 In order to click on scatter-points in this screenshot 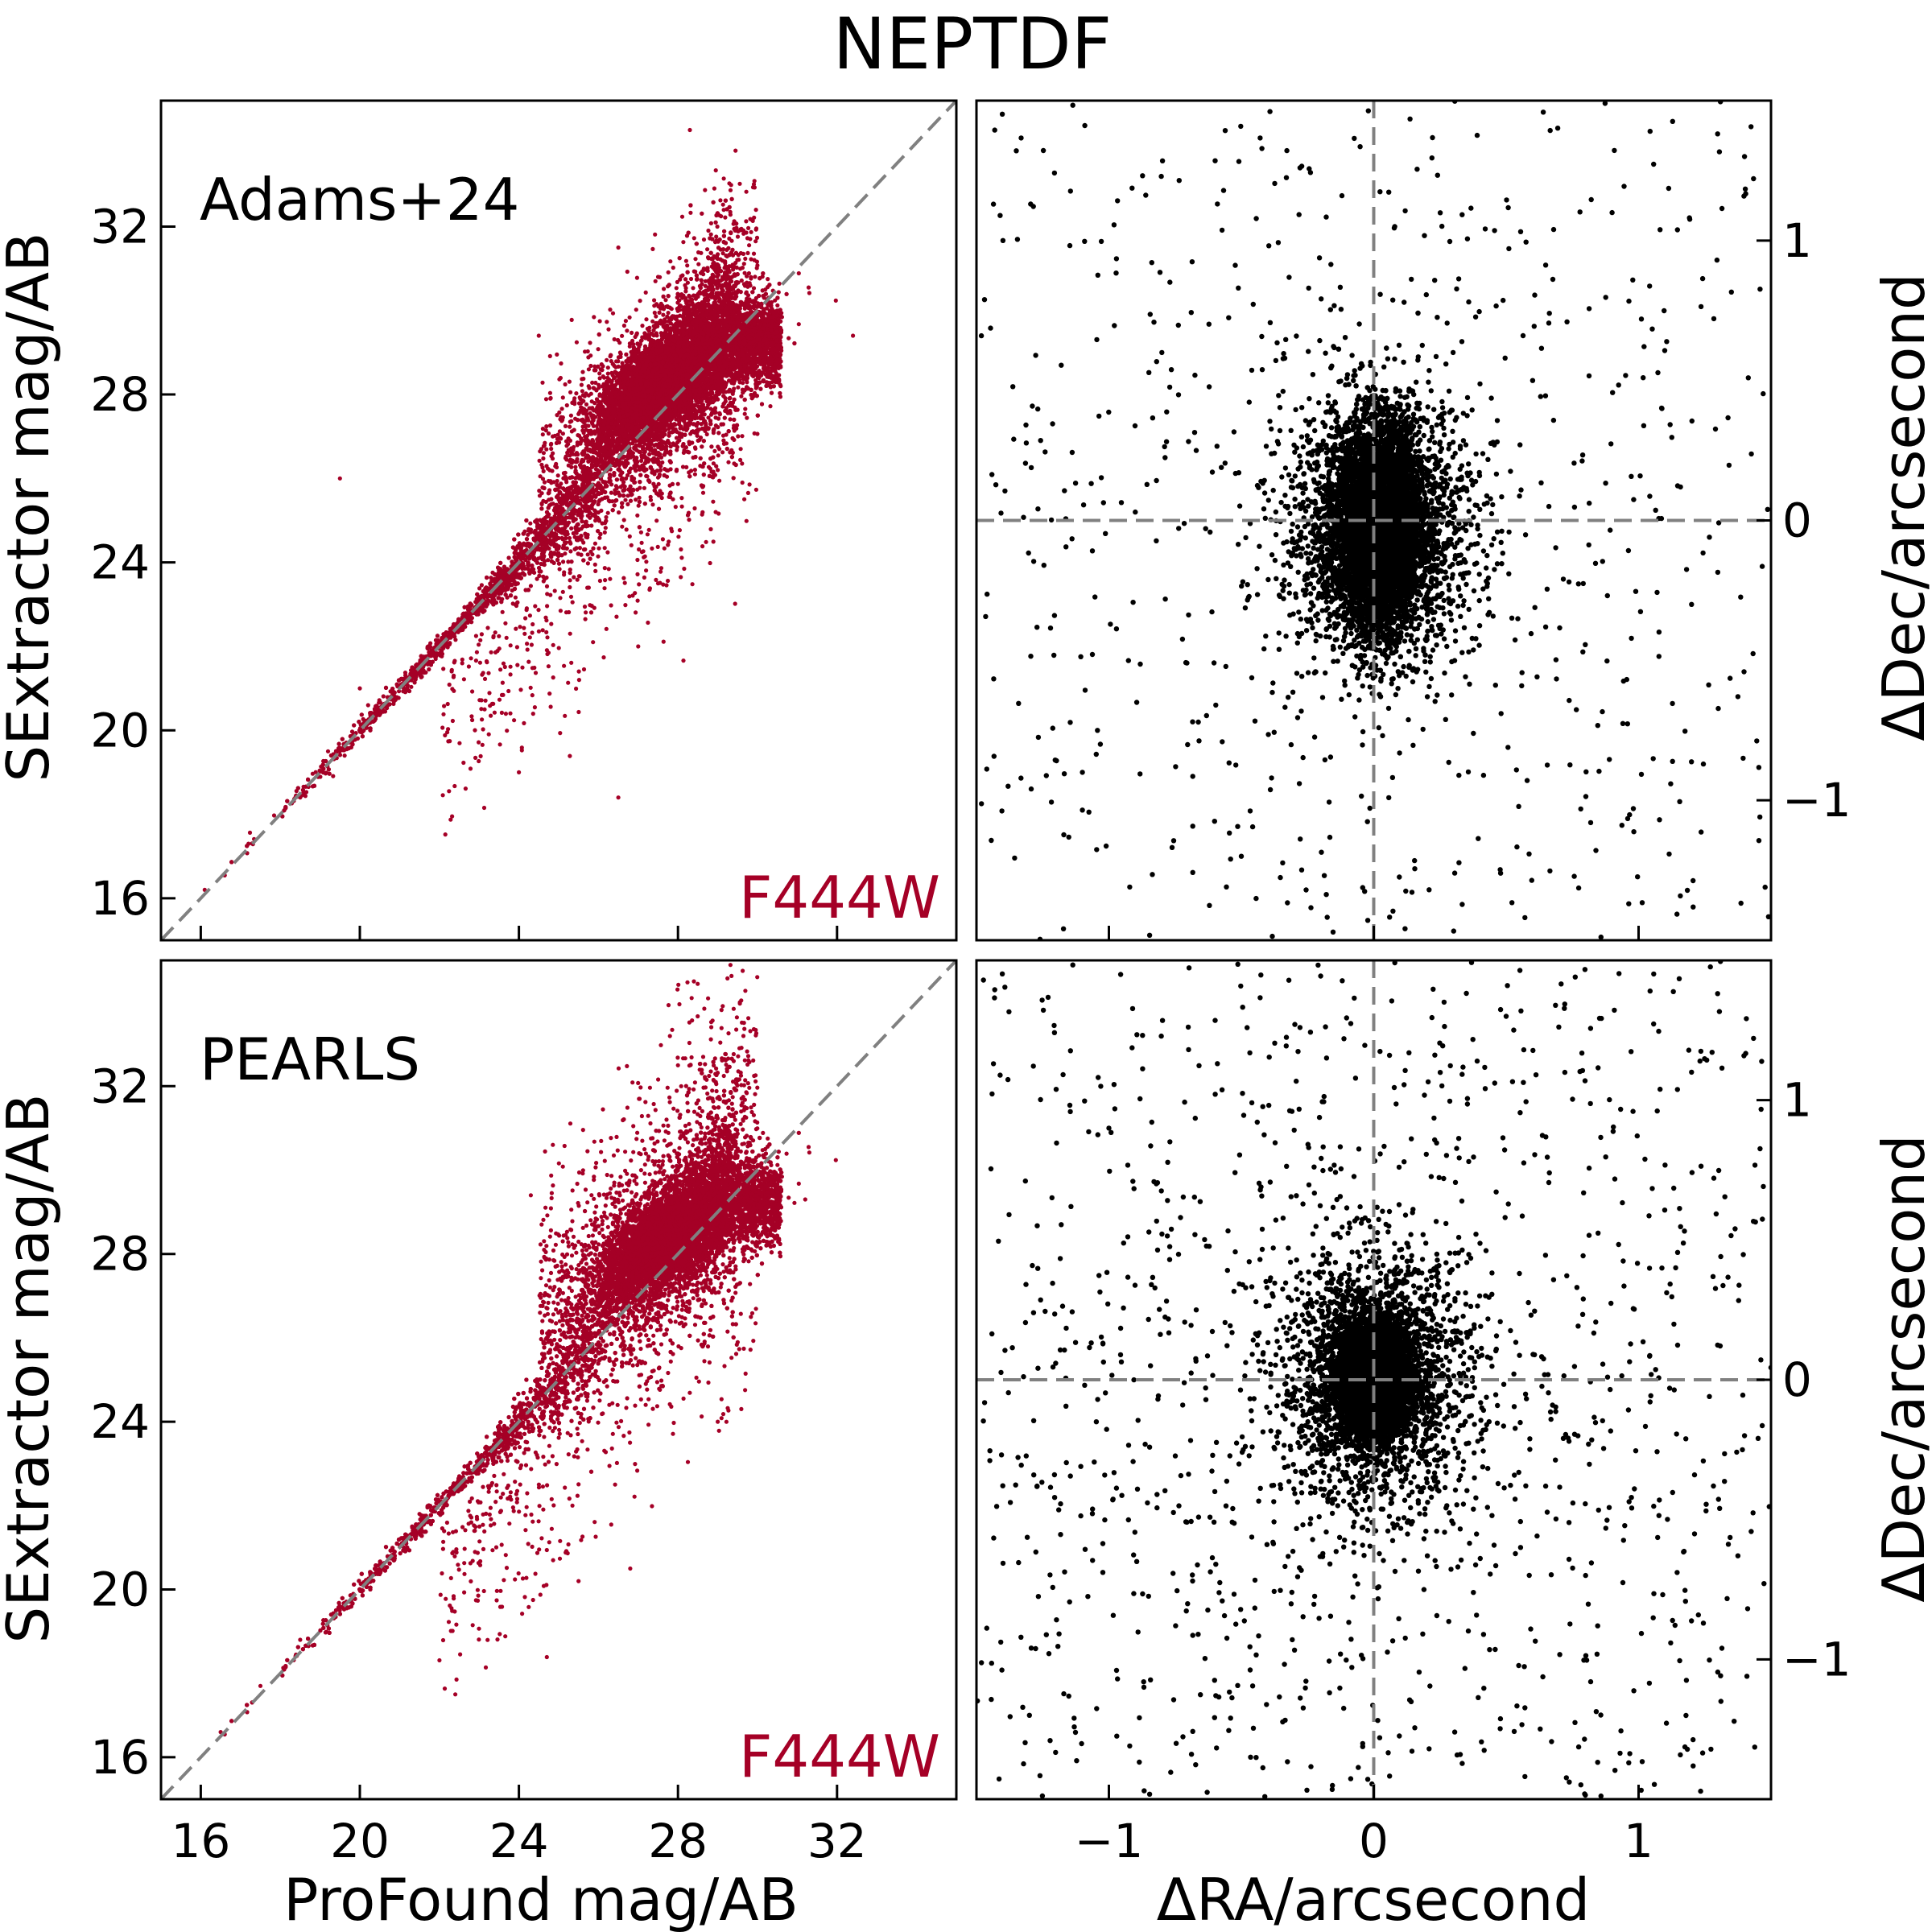, I will do `click(529, 509)`.